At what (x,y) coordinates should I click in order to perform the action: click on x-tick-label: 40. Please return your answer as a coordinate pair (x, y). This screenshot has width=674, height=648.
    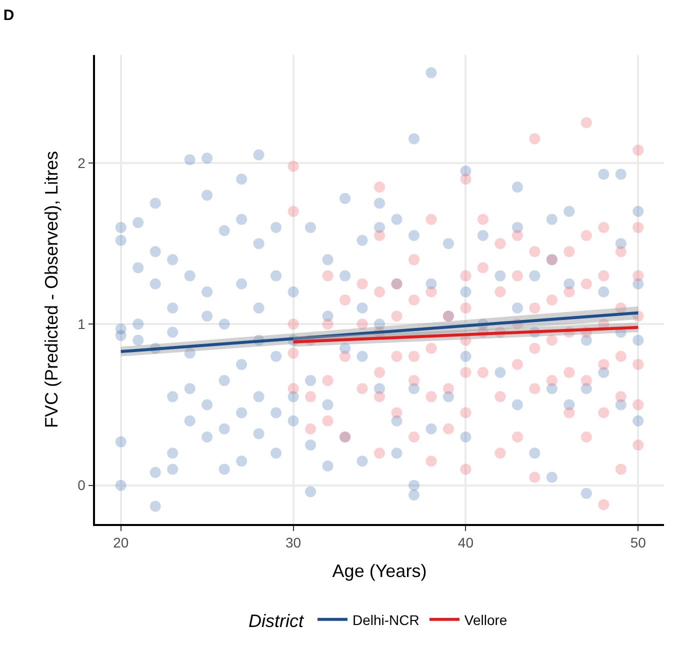
    Looking at the image, I should click on (466, 542).